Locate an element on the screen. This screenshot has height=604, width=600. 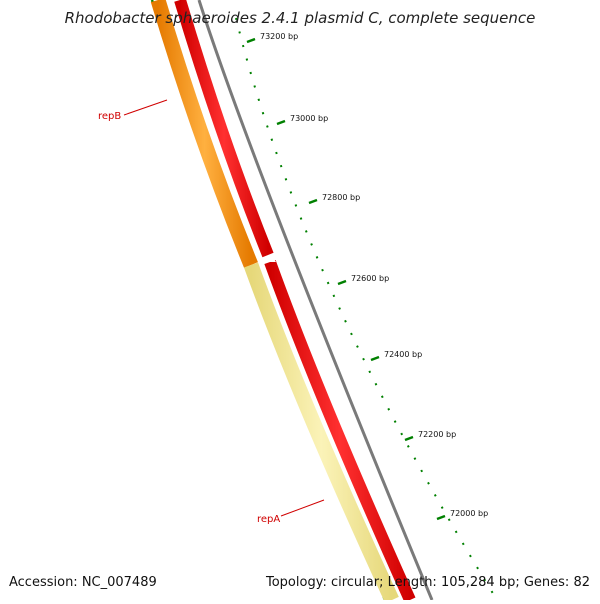
ruler-tick-label: 72000 bp is located at coordinates (469, 513).